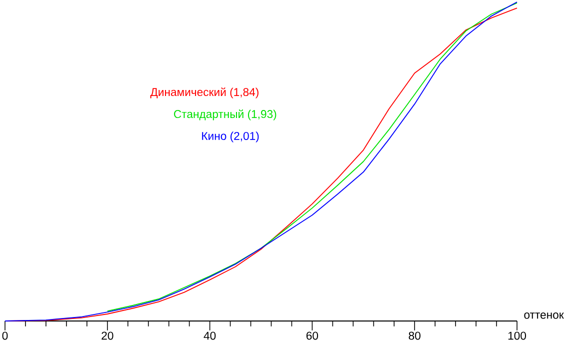 The height and width of the screenshot is (347, 570). Describe the element at coordinates (414, 336) in the screenshot. I see `x-tick-label: 80` at that location.